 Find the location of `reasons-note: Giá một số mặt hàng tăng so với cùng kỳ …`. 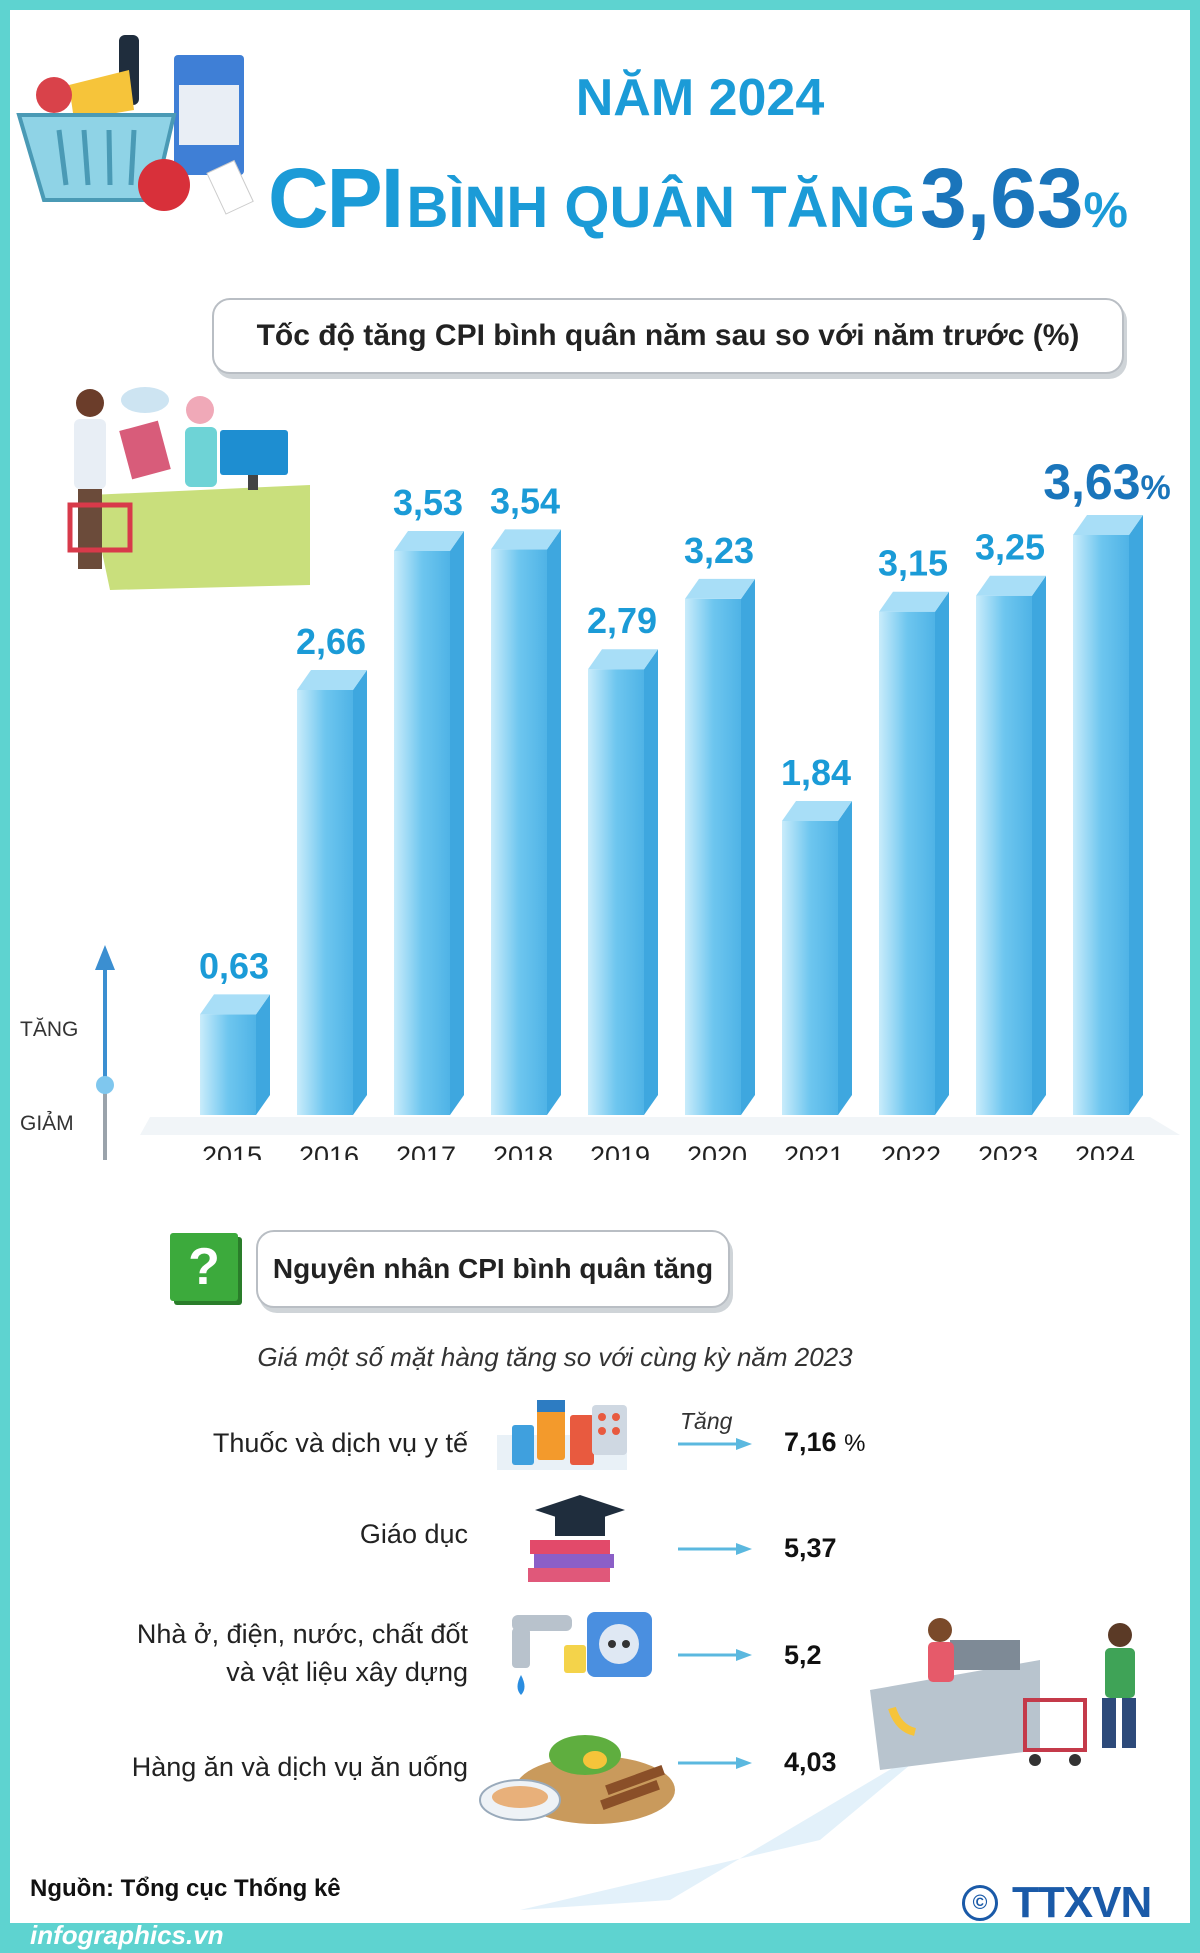

reasons-note: Giá một số mặt hàng tăng so với cùng kỳ … is located at coordinates (555, 1357).